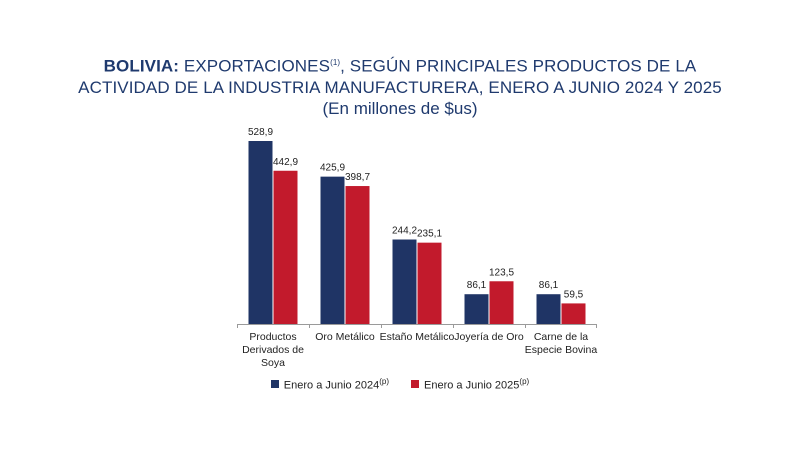 Image resolution: width=800 pixels, height=450 pixels. I want to click on title-note: (1), so click(335, 62).